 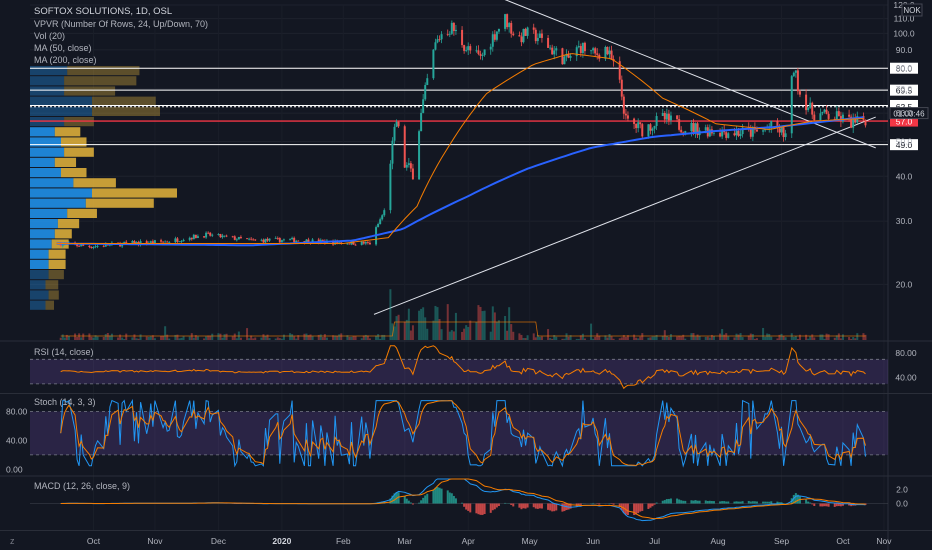 What do you see at coordinates (12, 541) in the screenshot?
I see `z-icon: z` at bounding box center [12, 541].